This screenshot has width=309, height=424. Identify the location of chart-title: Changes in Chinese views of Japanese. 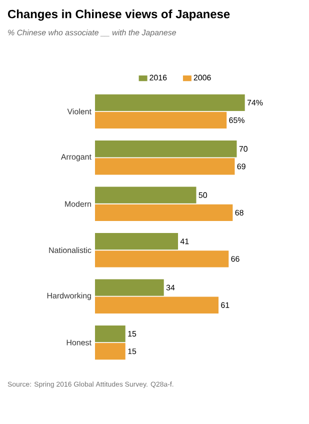
(119, 15).